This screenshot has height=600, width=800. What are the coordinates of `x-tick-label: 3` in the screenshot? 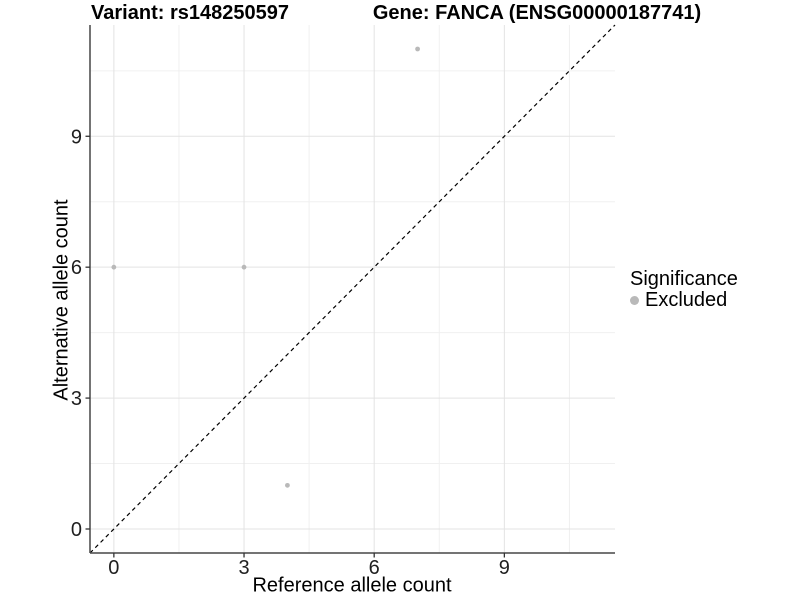 It's located at (243, 568).